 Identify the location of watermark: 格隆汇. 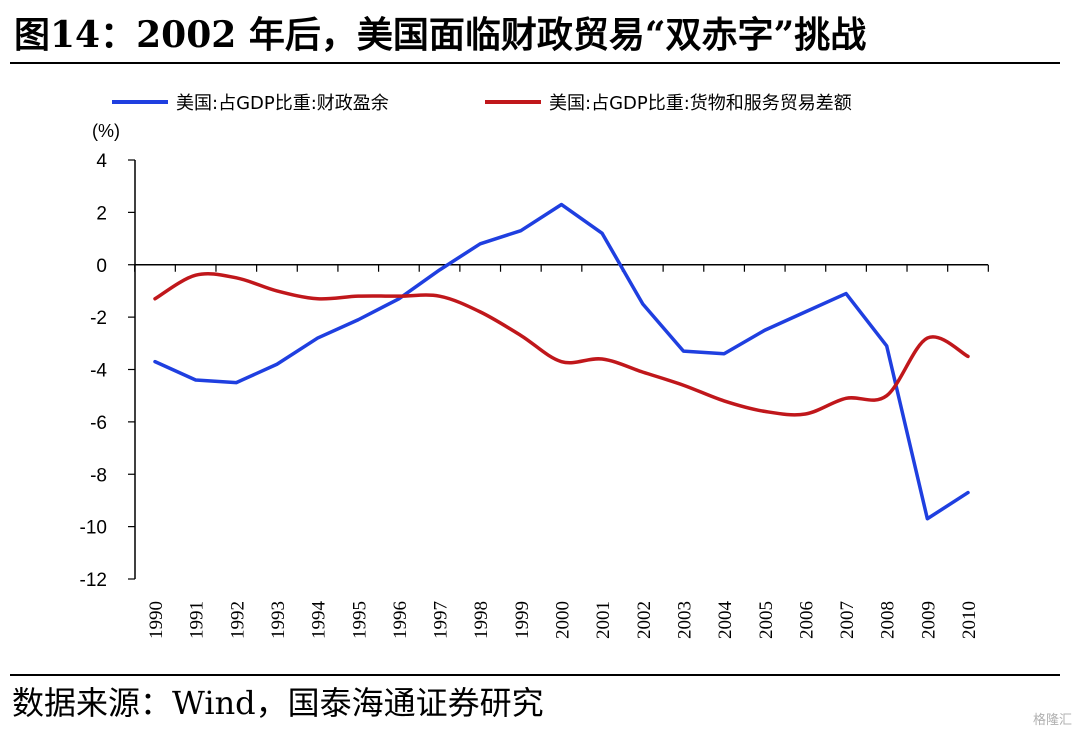
(1052, 720).